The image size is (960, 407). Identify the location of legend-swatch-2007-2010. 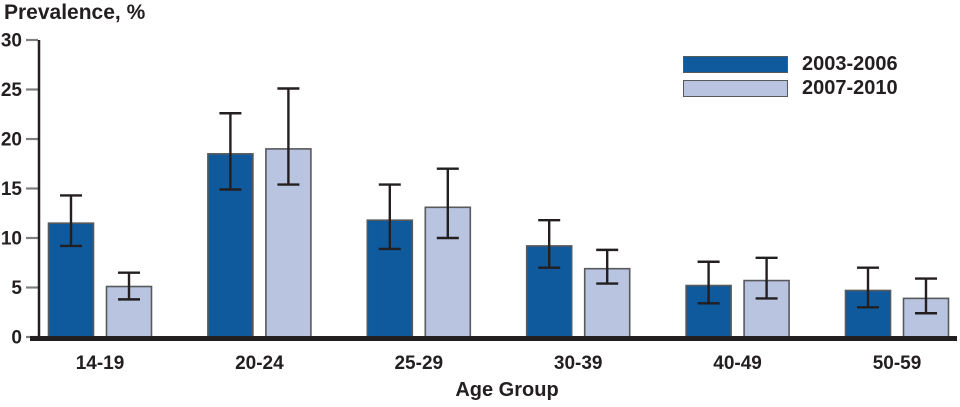
(735, 88).